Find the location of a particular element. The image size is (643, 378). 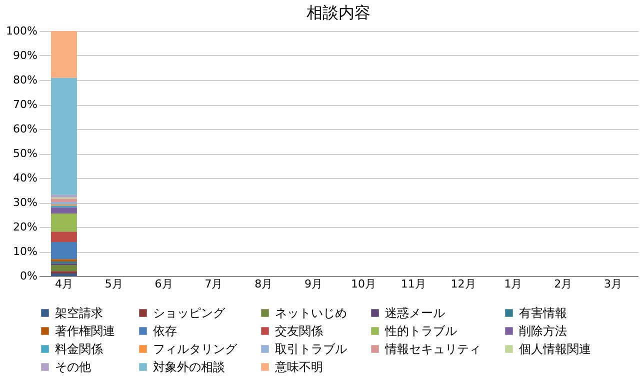

y-tick-label: 20% is located at coordinates (25, 227).